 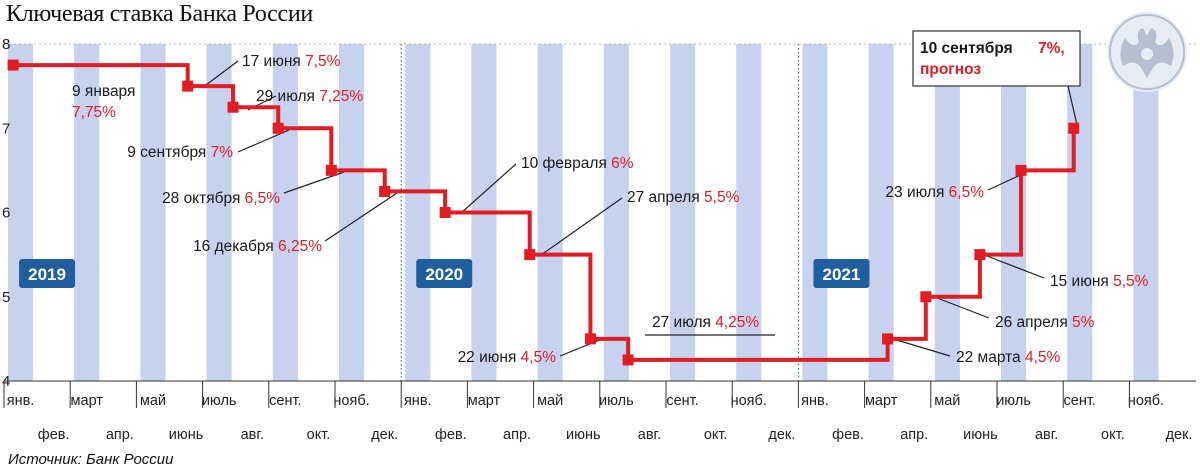 I want to click on source-note: Источник: Банк России, so click(x=91, y=459).